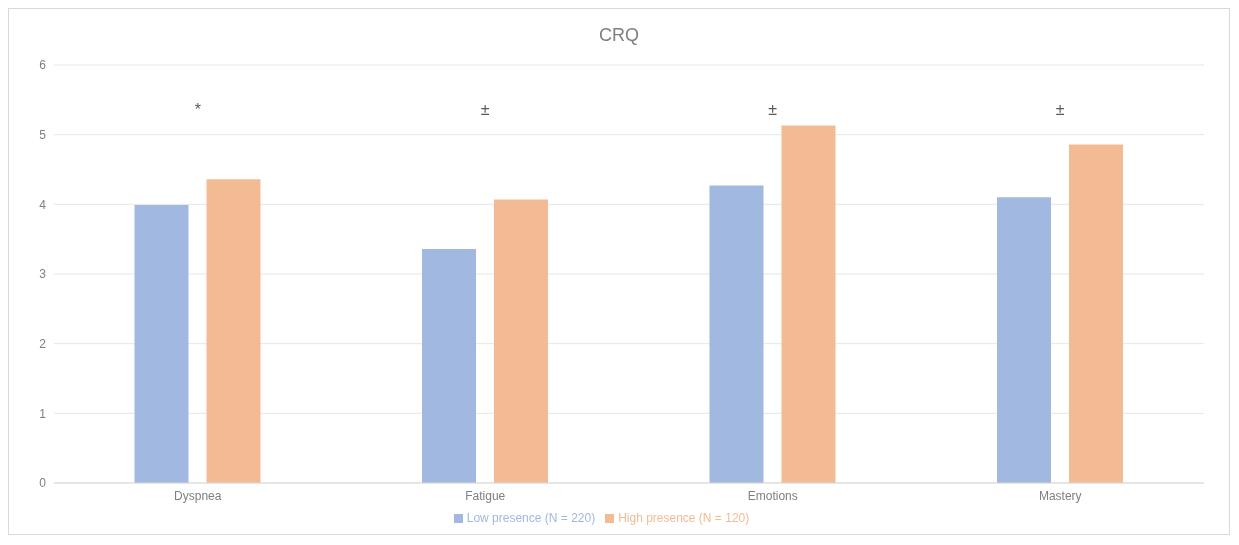 This screenshot has height=545, width=1239. Describe the element at coordinates (43, 204) in the screenshot. I see `y-tick-label: 4` at that location.